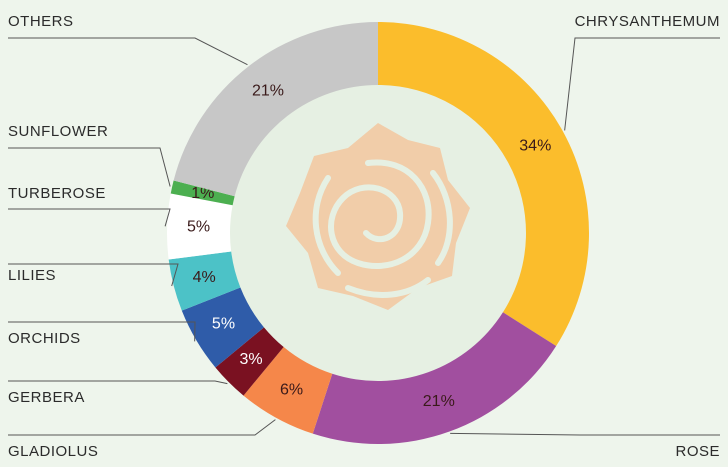  What do you see at coordinates (291, 390) in the screenshot?
I see `value-label: 6%` at bounding box center [291, 390].